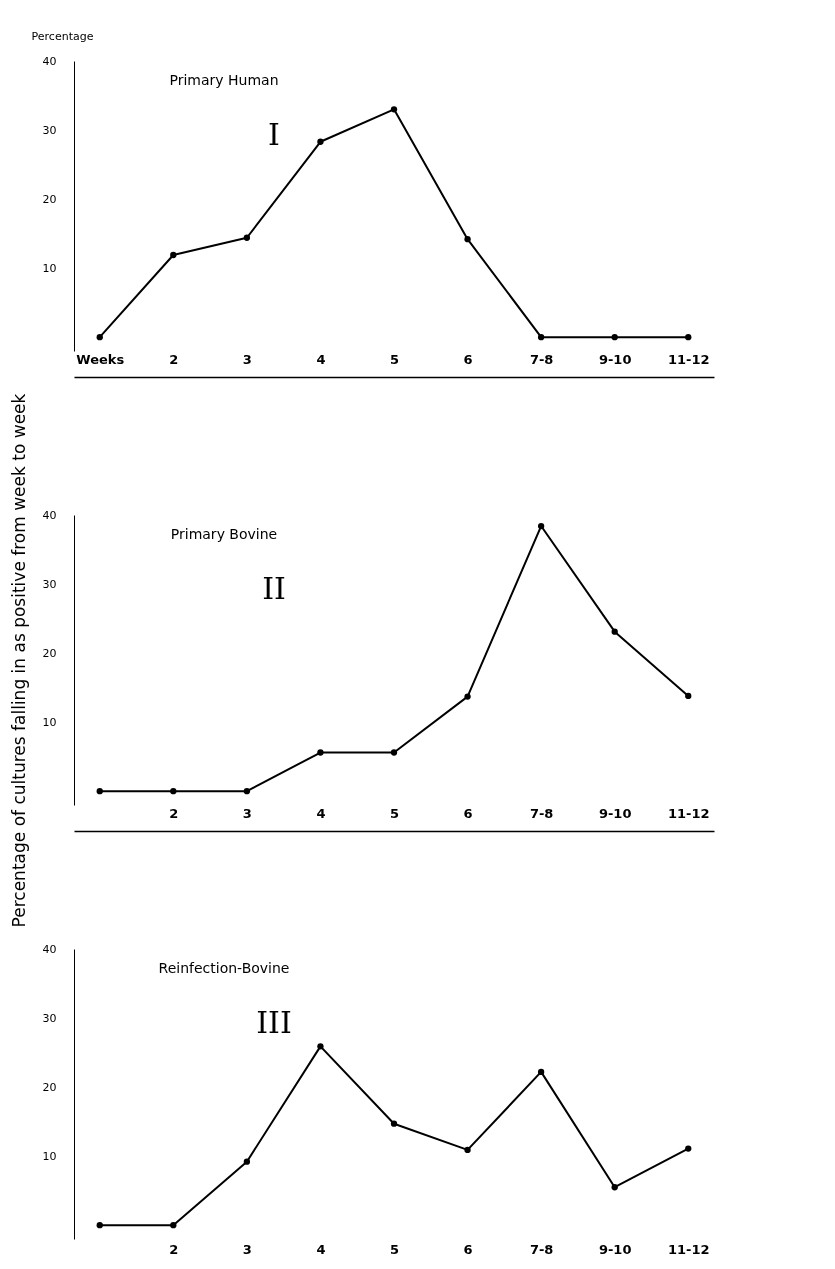  What do you see at coordinates (100, 359) in the screenshot?
I see `x-tick-label: Weeks` at bounding box center [100, 359].